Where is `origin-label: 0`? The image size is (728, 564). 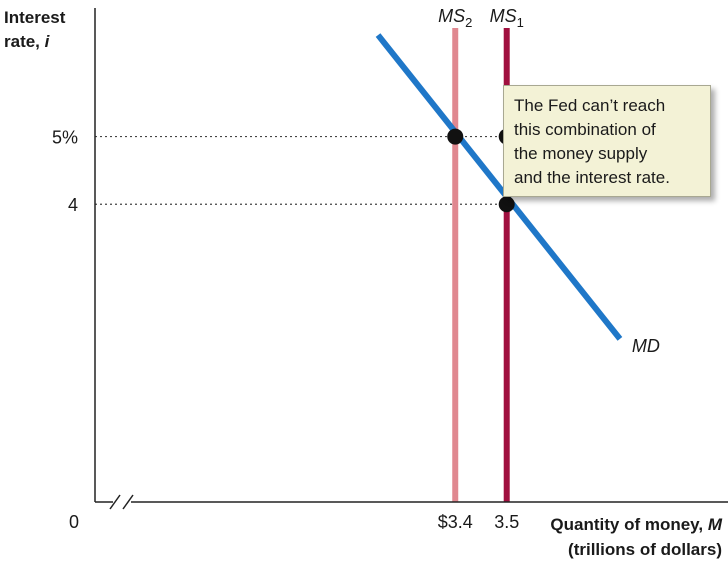
origin-label: 0 is located at coordinates (74, 522).